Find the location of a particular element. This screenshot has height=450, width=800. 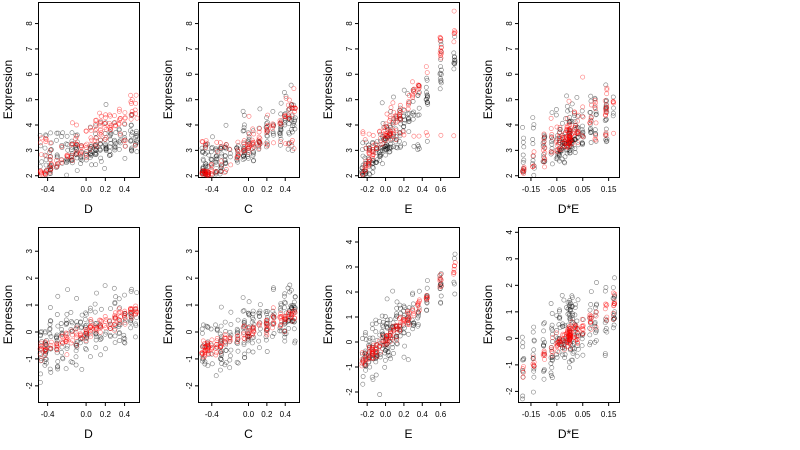

y-tick-label: 3 is located at coordinates (349, 266).